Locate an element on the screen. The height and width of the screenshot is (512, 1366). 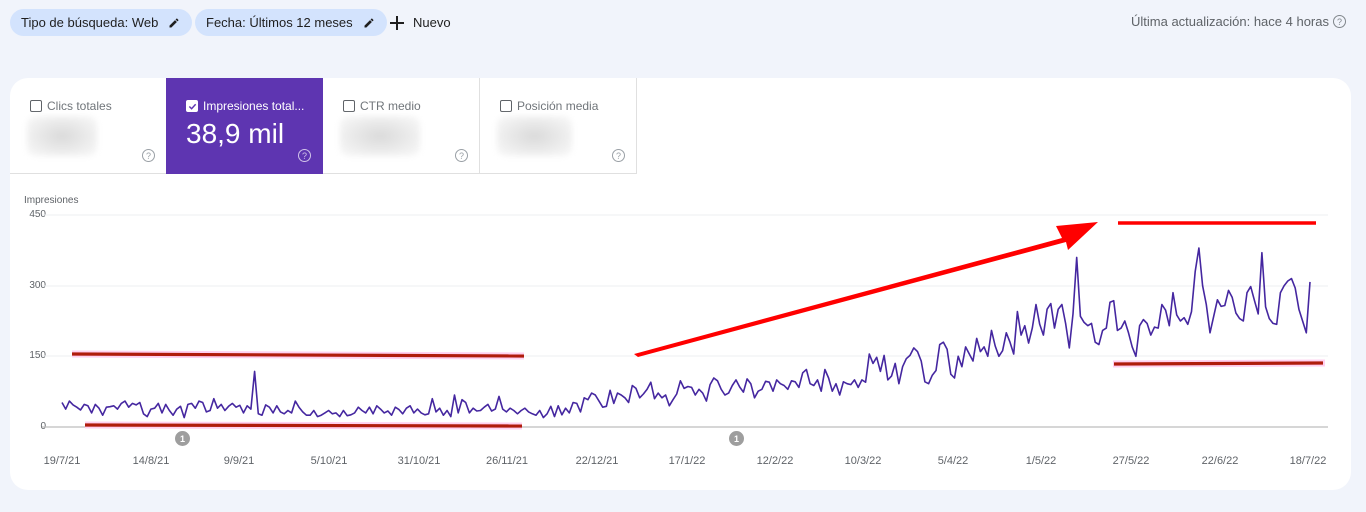
x-tick: 27/5/22 is located at coordinates (1131, 461).